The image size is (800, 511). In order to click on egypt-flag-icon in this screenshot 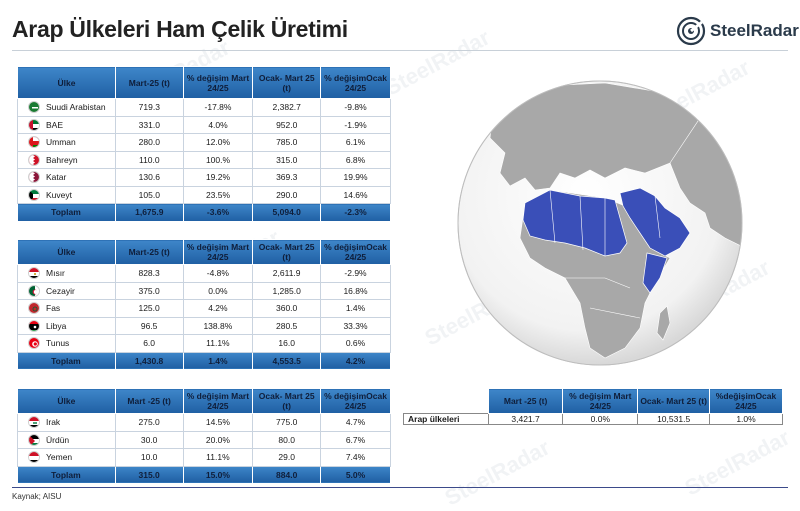, I will do `click(34, 273)`.